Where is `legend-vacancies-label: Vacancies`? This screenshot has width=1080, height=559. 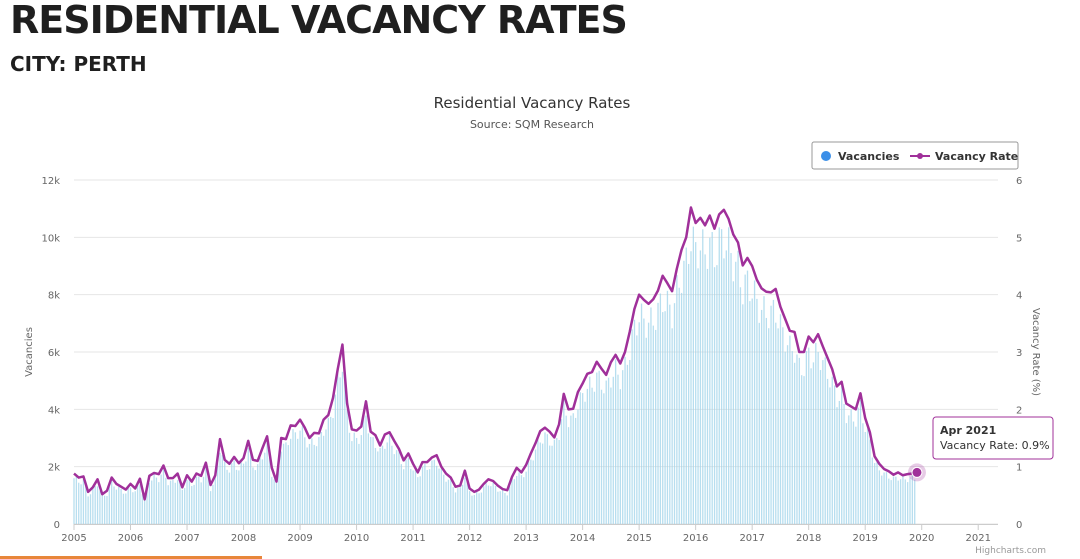 legend-vacancies-label: Vacancies is located at coordinates (869, 156).